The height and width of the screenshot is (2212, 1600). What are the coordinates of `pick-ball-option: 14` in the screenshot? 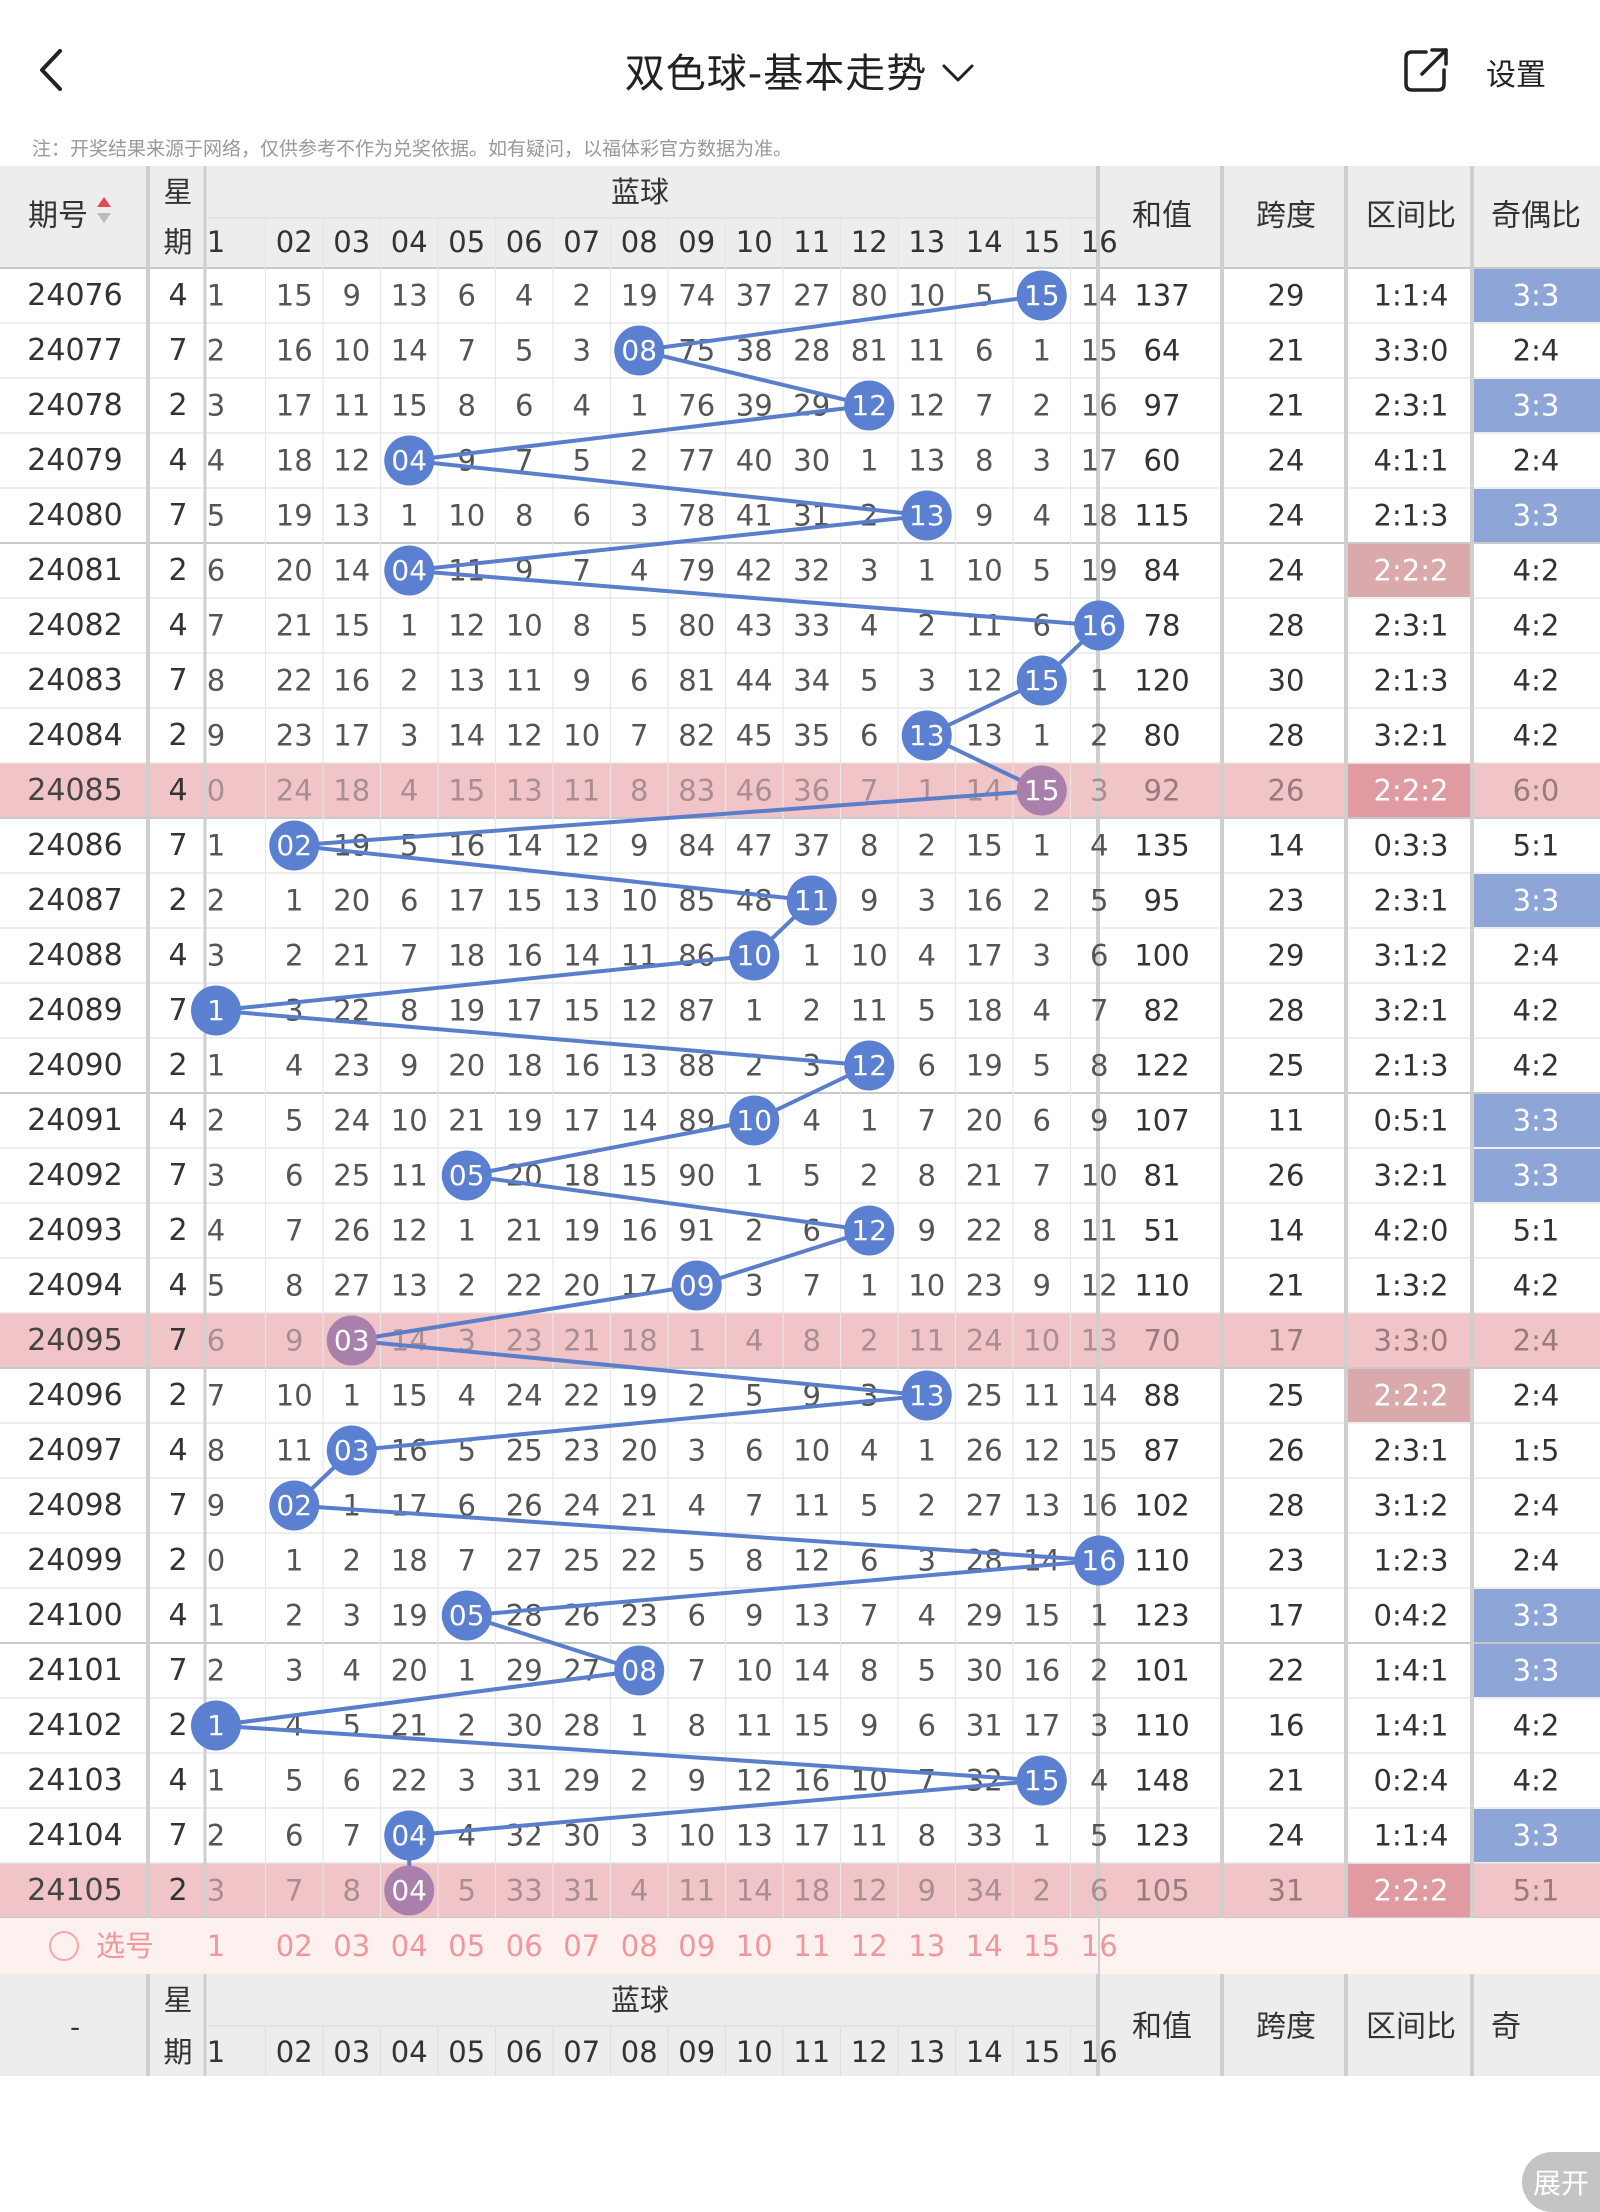 It's located at (984, 1946).